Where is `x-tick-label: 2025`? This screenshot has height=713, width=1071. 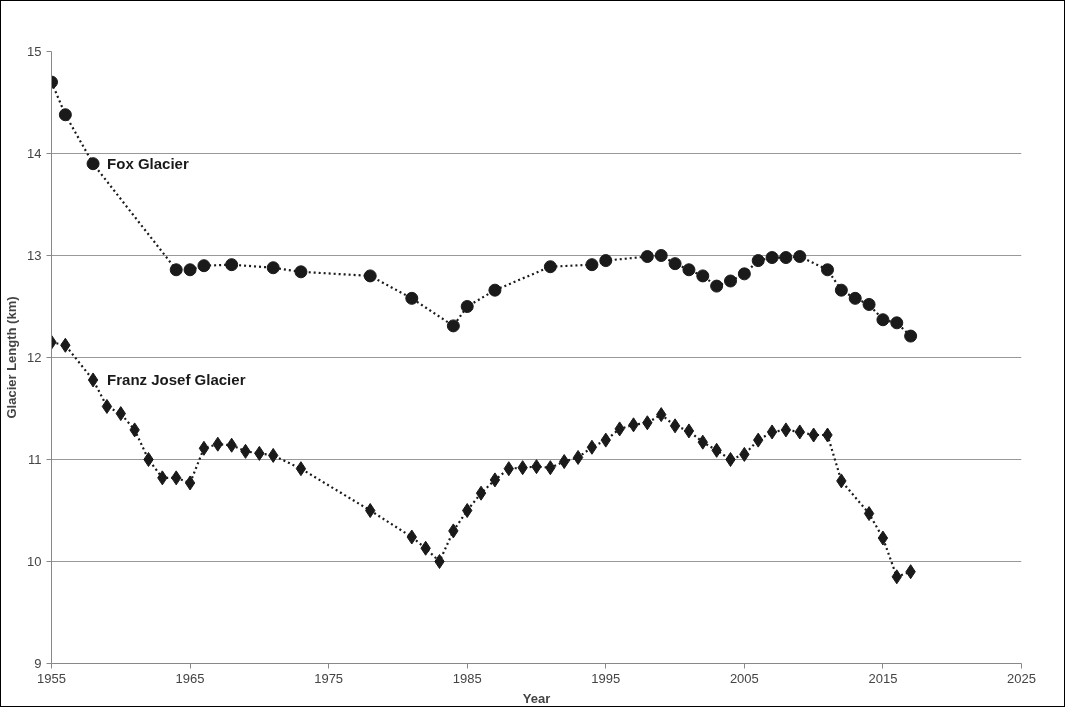
x-tick-label: 2025 is located at coordinates (1021, 678).